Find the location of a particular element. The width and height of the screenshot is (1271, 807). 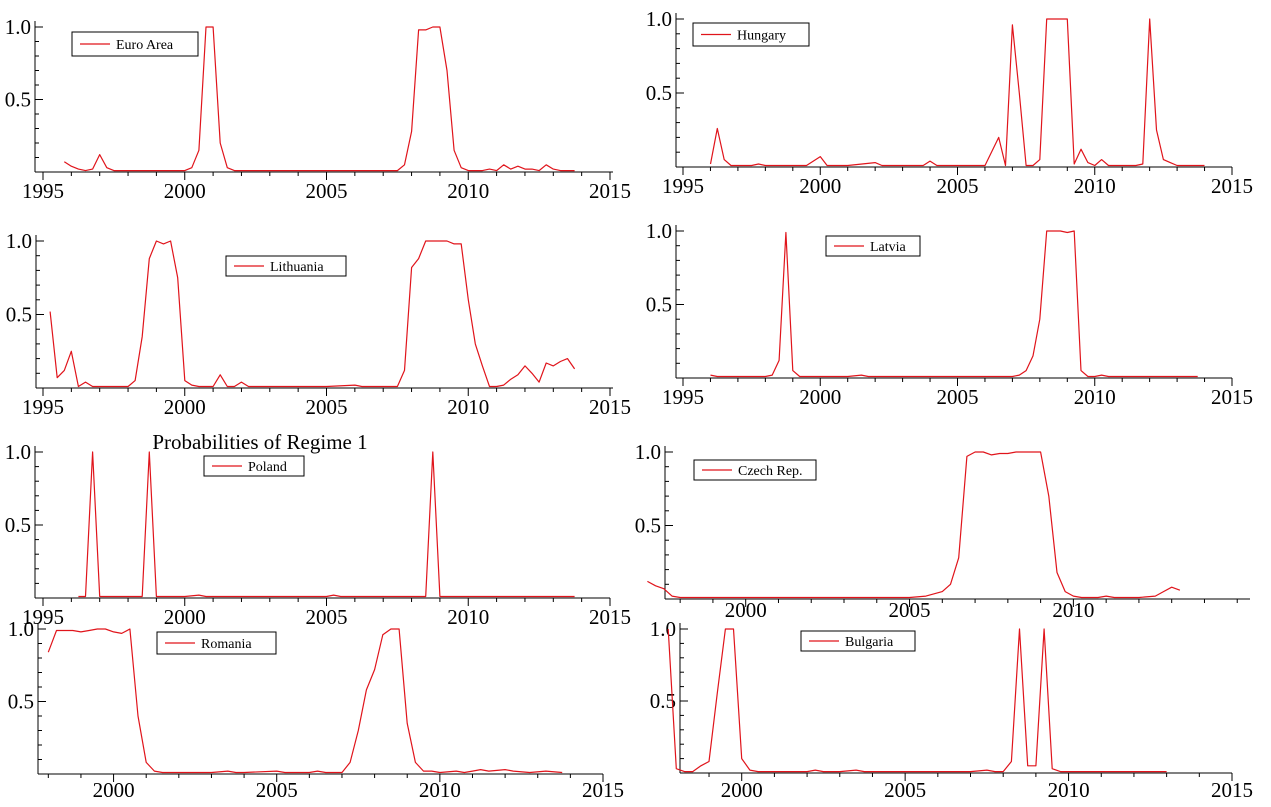

chart-panel: 2000 2005 2010 2015 0.5 1.0 Romania is located at coordinates (316, 709).